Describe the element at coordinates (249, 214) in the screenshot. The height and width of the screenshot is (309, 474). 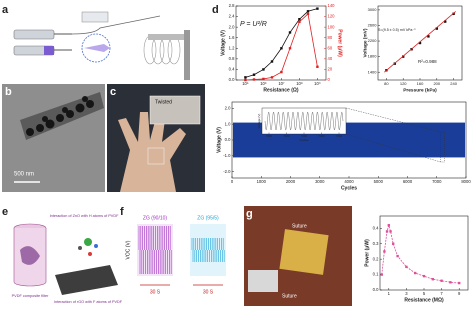
I see `panel-label: g` at that location.